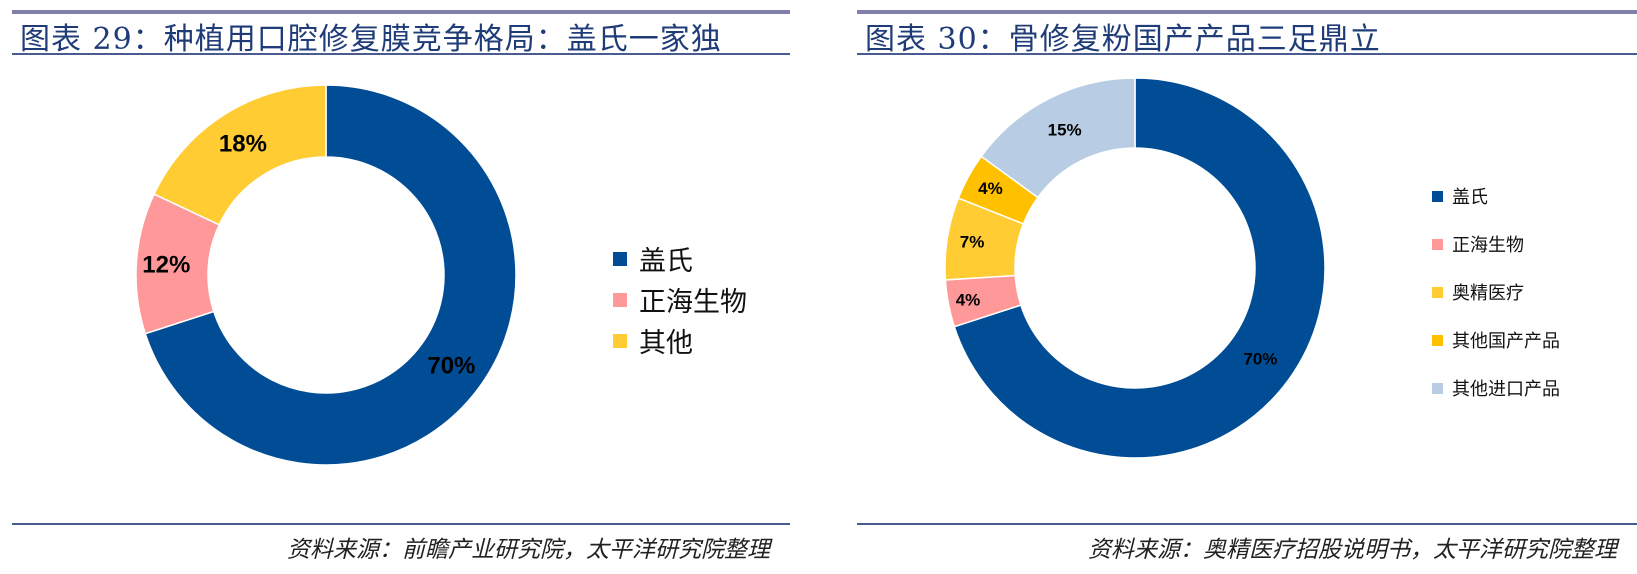  I want to click on data-label-2: 12%, so click(166, 264).